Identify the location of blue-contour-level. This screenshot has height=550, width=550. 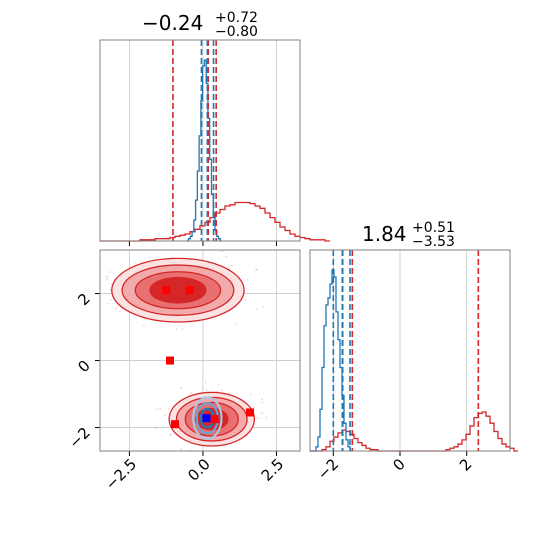
(207, 418).